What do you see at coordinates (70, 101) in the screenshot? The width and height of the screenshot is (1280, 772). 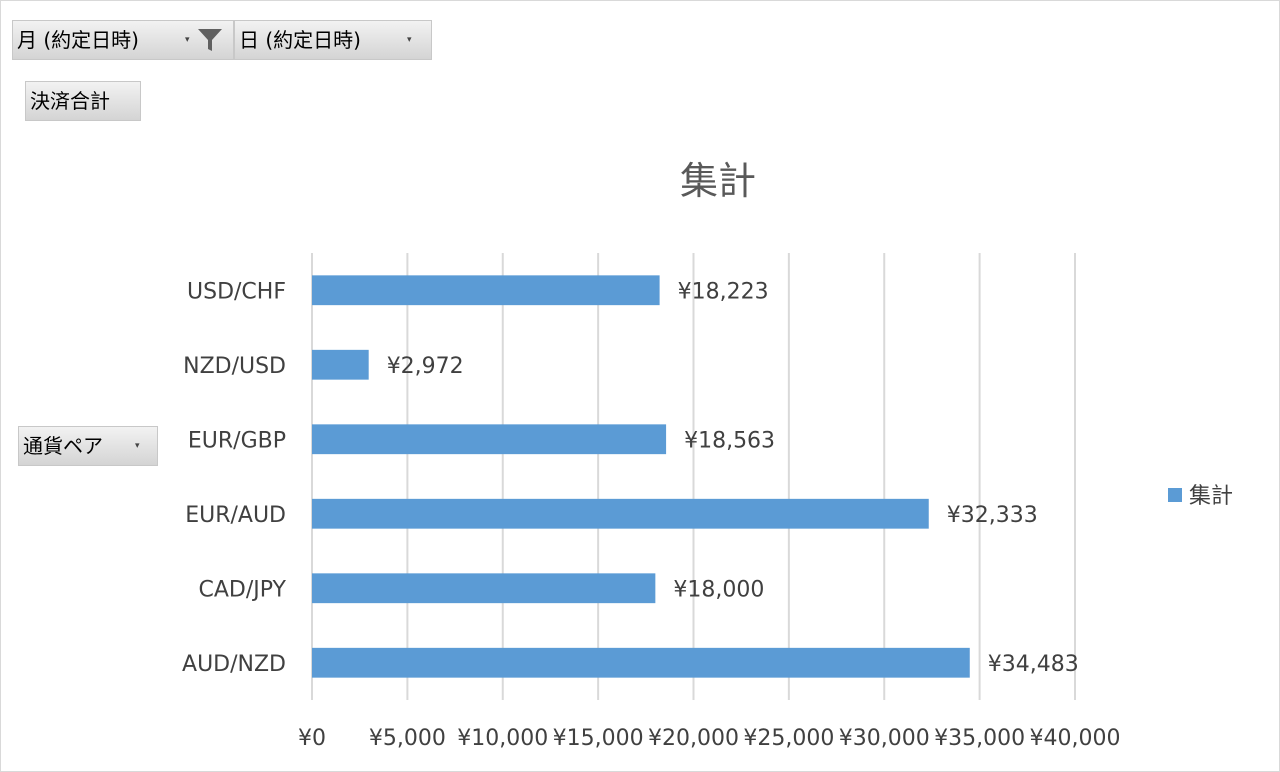 I see `values-field-label: 決済合計` at bounding box center [70, 101].